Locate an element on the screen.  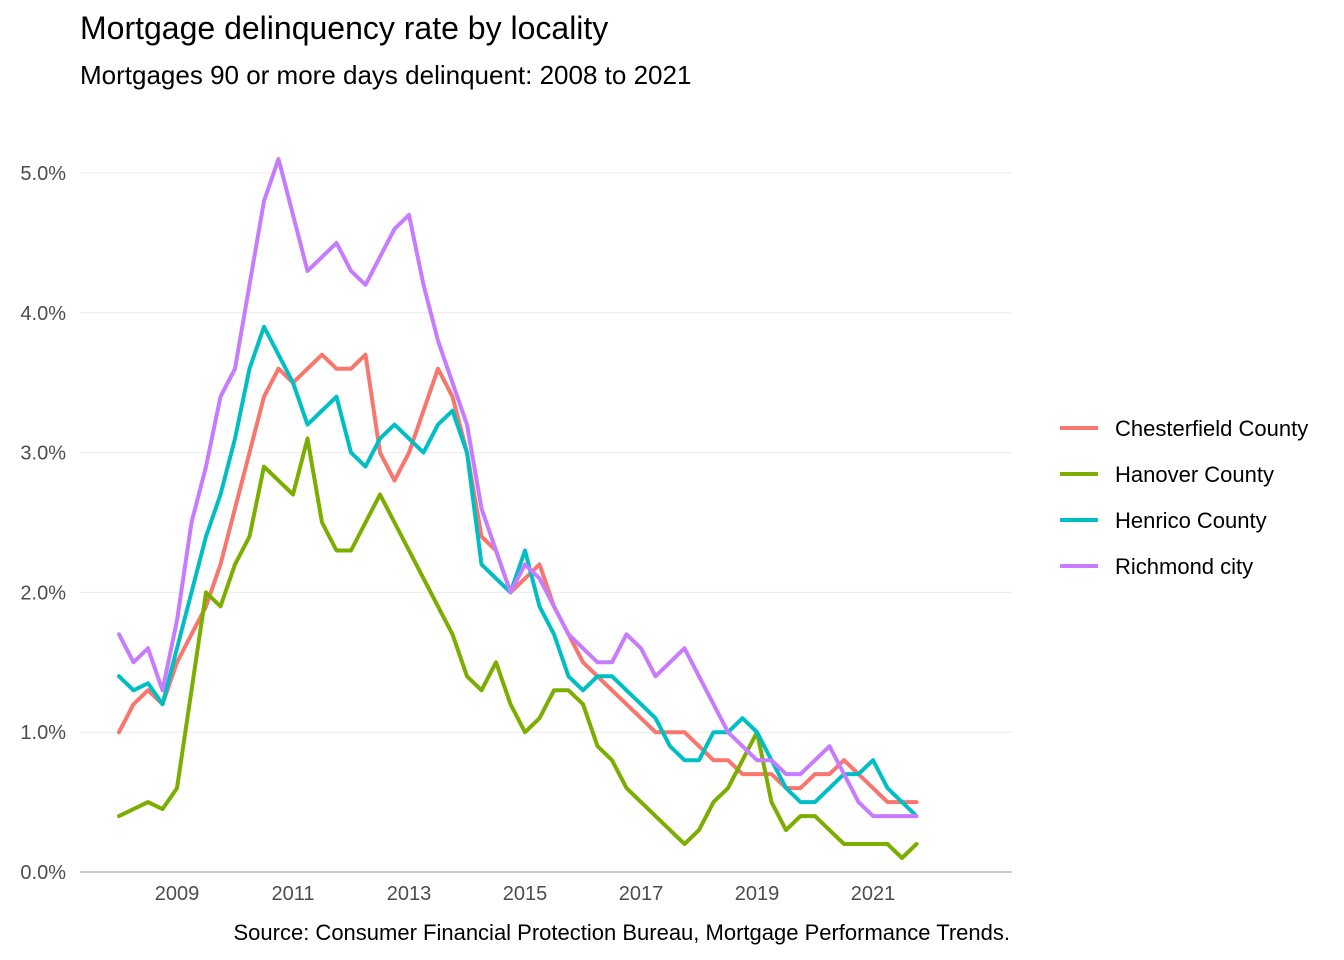
chart-title: Mortgage delinquency rate by locality is located at coordinates (344, 28).